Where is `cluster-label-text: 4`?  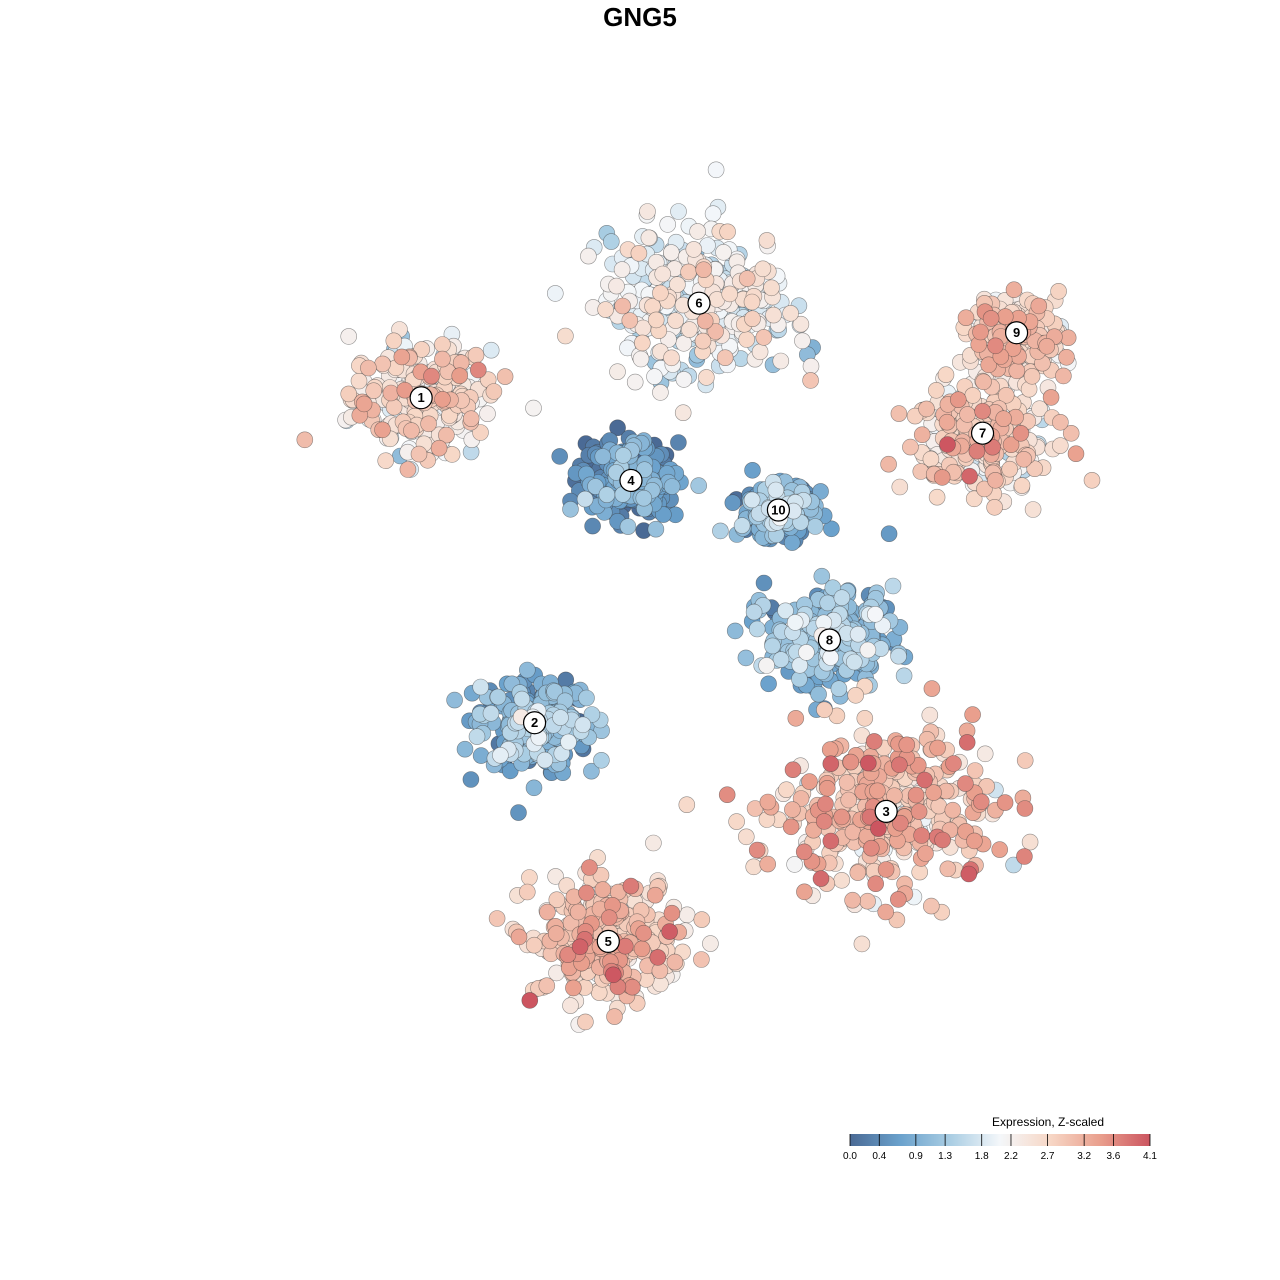
cluster-label-text: 4 is located at coordinates (631, 480).